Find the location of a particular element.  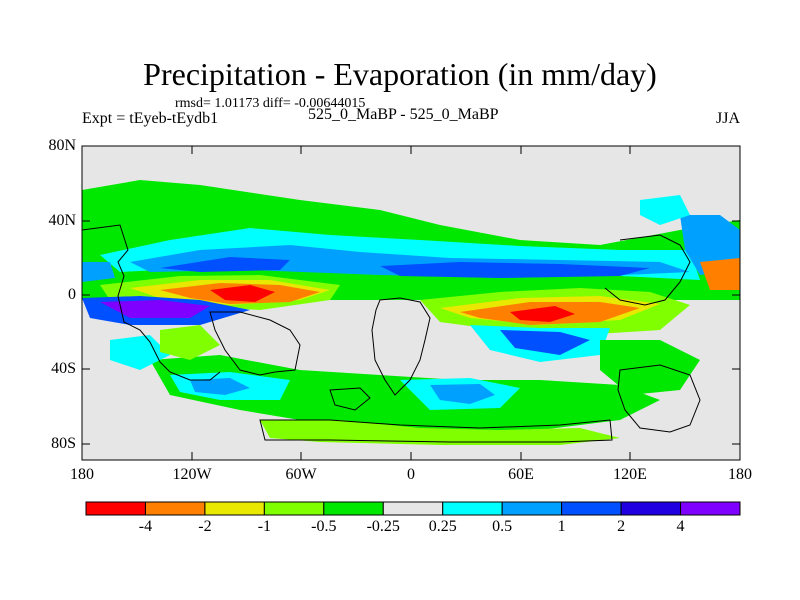

colorbar is located at coordinates (413, 508).